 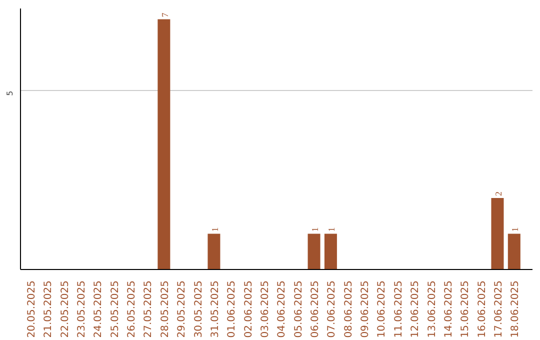 I want to click on x-tick-label: 10.06.2025, so click(x=382, y=309).